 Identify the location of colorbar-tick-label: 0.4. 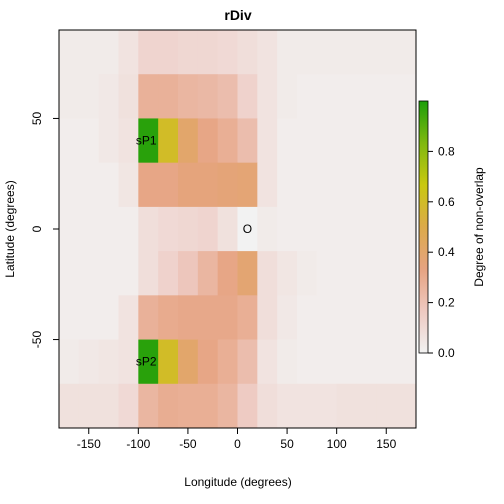
(446, 252).